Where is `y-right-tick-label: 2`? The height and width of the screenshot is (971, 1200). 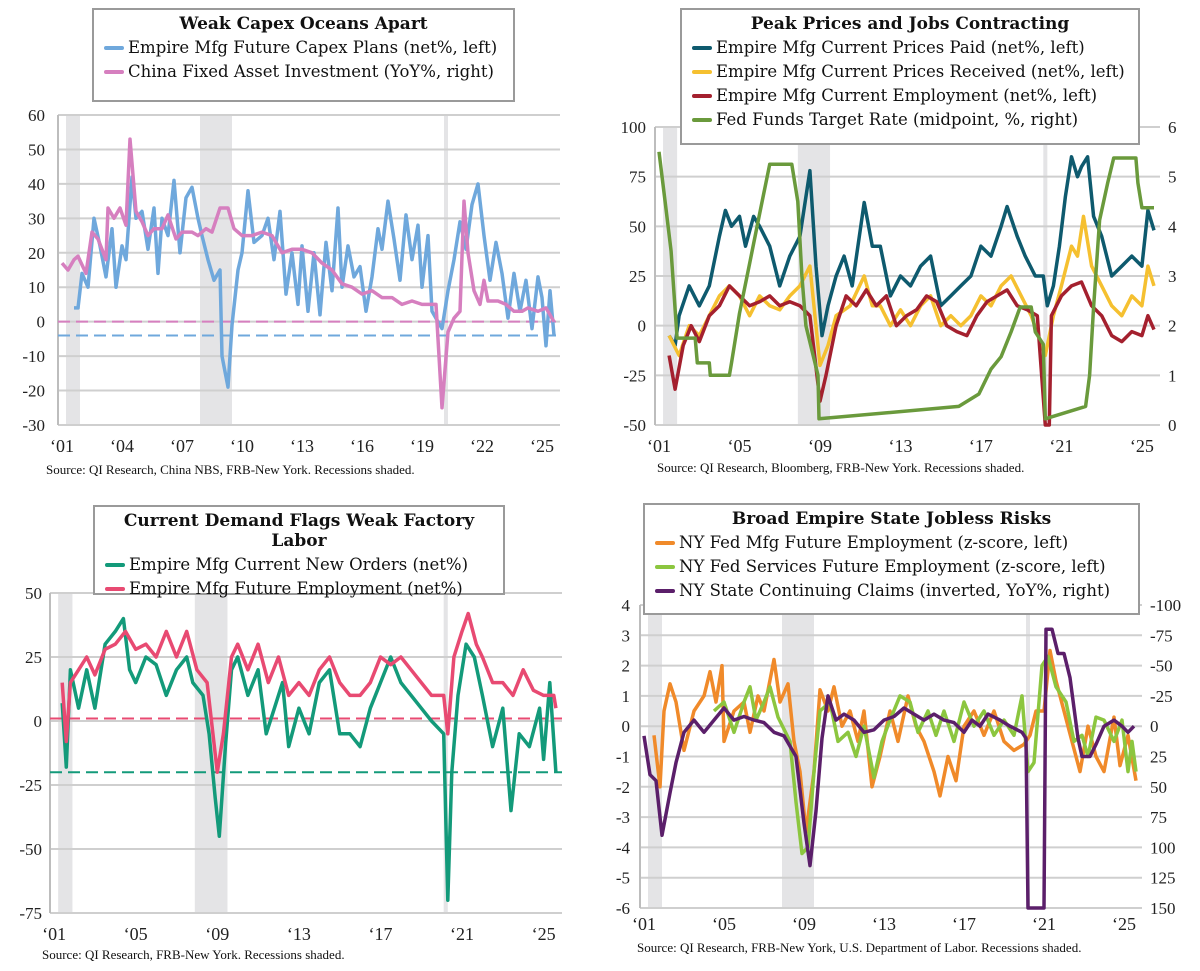 y-right-tick-label: 2 is located at coordinates (1172, 326).